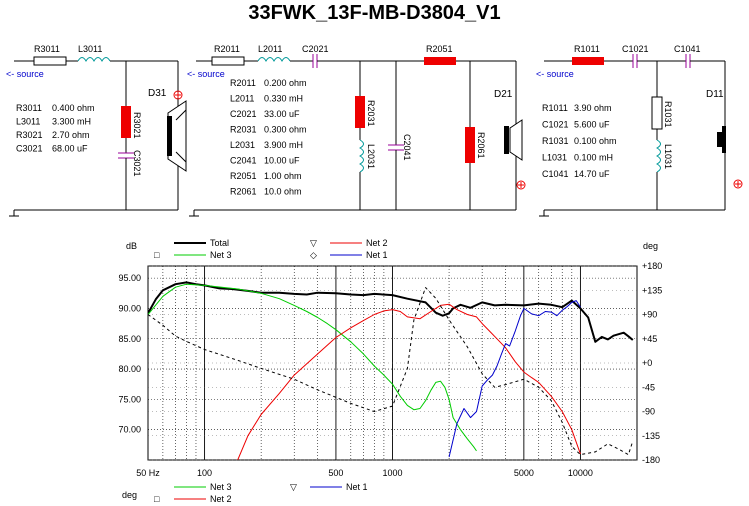 The height and width of the screenshot is (506, 749). What do you see at coordinates (227, 49) in the screenshot?
I see `c2-r-series-label: R2011` at bounding box center [227, 49].